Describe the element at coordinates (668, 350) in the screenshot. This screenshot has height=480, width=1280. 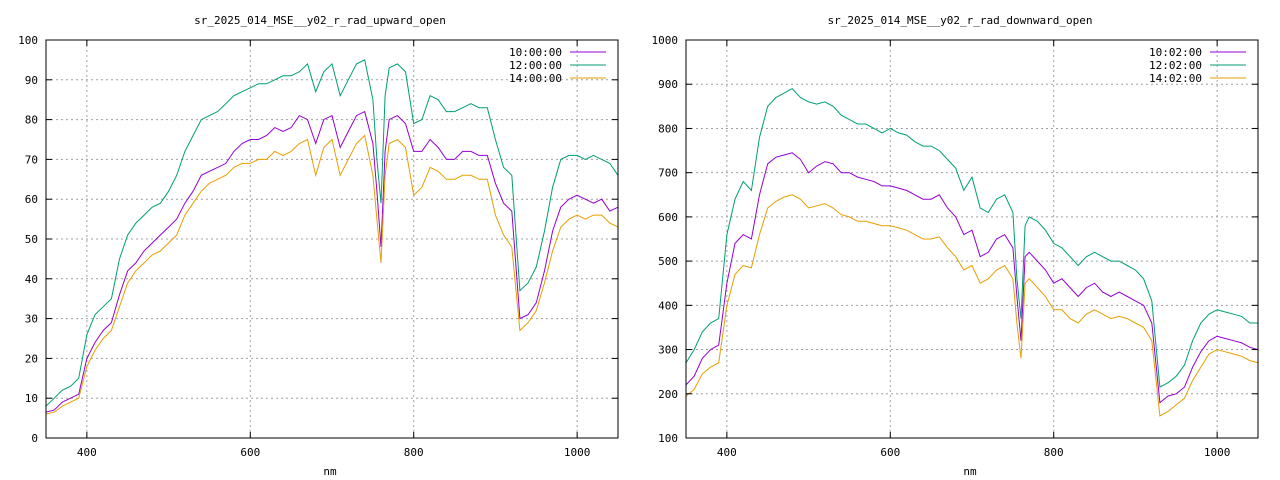
I see `y-tick-label: 300` at that location.